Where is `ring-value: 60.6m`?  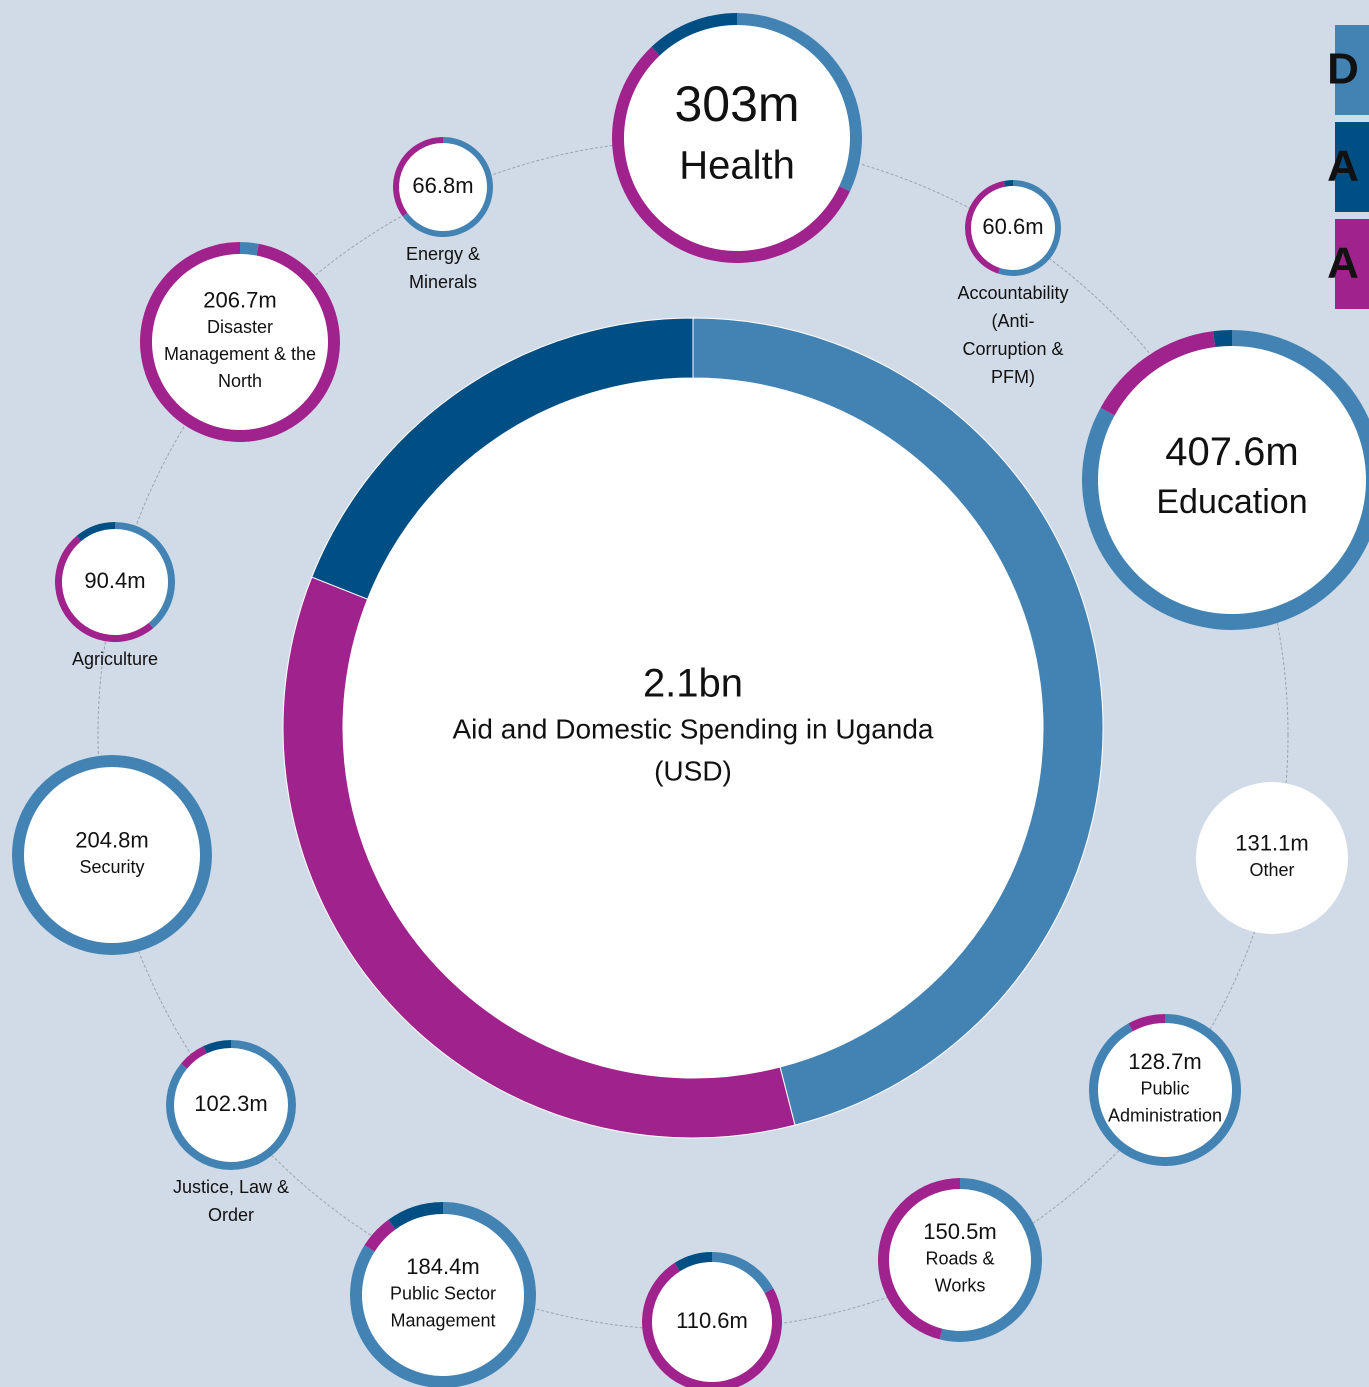
ring-value: 60.6m is located at coordinates (1012, 226).